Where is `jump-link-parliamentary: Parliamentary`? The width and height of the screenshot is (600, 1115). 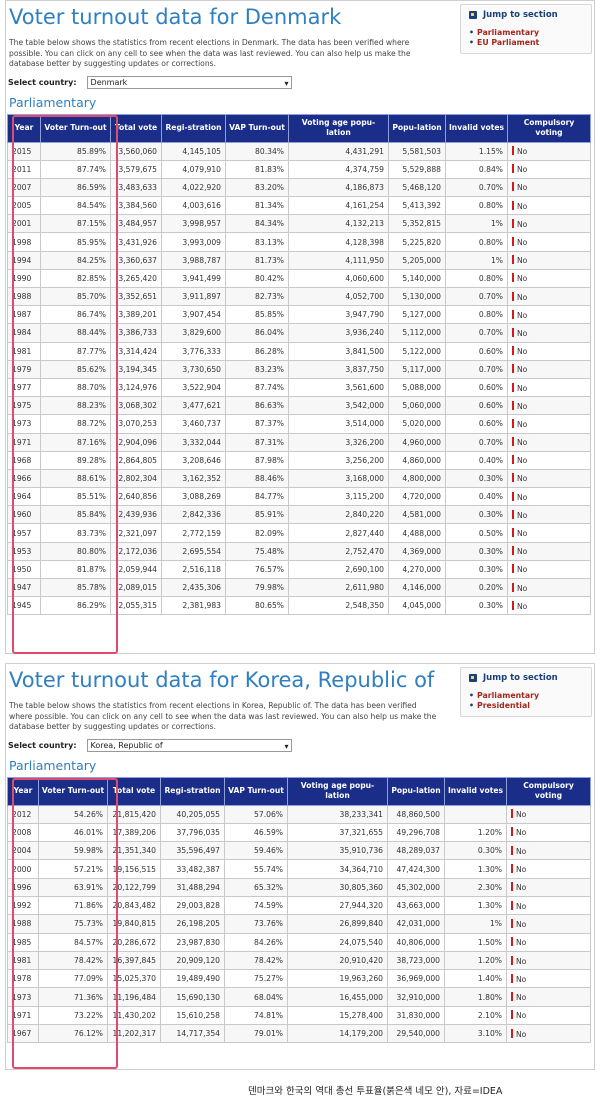 jump-link-parliamentary: Parliamentary is located at coordinates (526, 696).